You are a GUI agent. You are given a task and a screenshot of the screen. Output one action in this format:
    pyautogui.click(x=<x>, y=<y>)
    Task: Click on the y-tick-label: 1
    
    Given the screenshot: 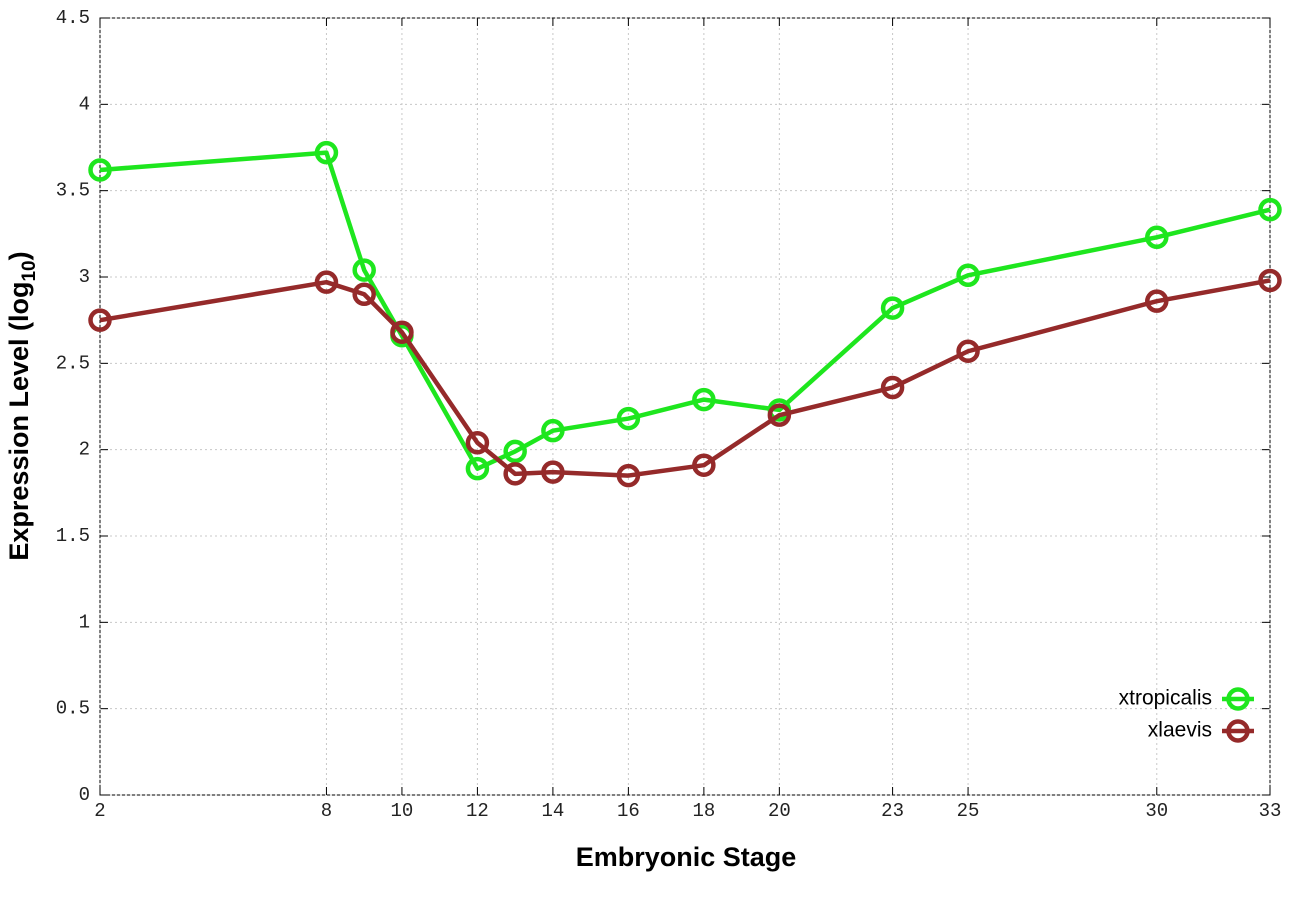 What is the action you would take?
    pyautogui.click(x=84, y=622)
    